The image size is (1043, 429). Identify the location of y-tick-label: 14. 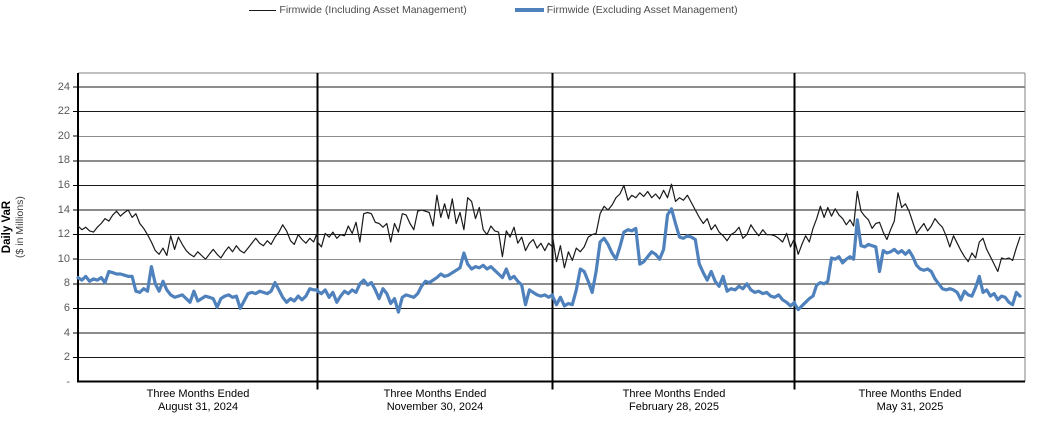
(63, 209).